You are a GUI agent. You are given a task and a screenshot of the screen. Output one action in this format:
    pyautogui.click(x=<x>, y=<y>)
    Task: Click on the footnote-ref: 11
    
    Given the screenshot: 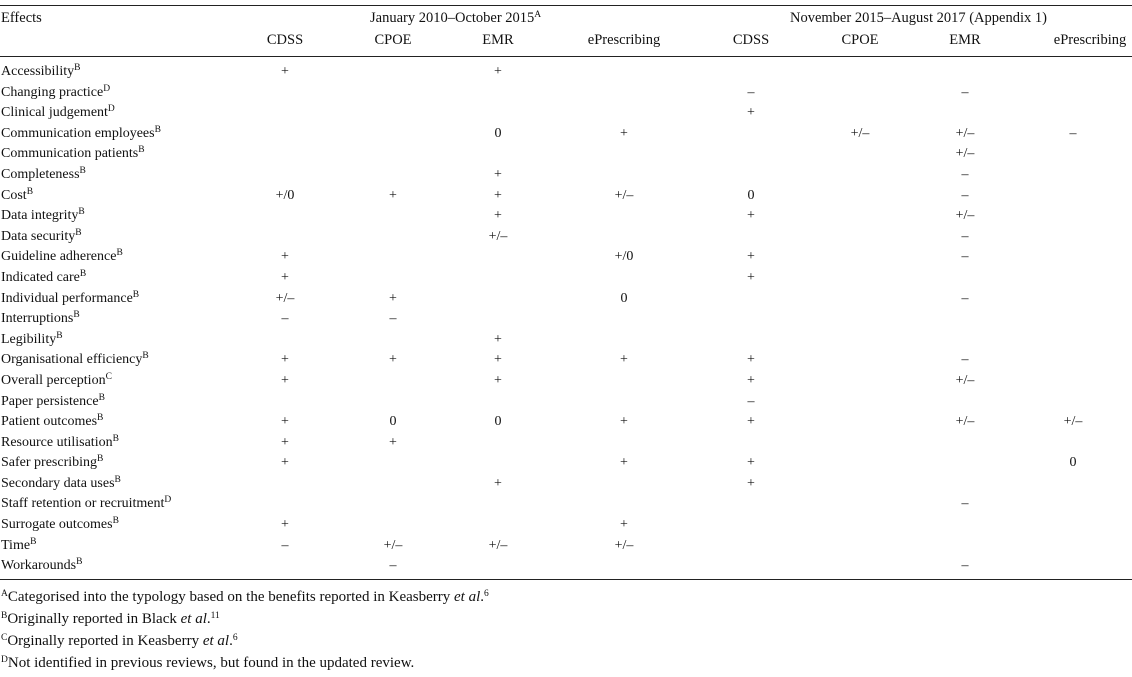 What is the action you would take?
    pyautogui.click(x=215, y=616)
    